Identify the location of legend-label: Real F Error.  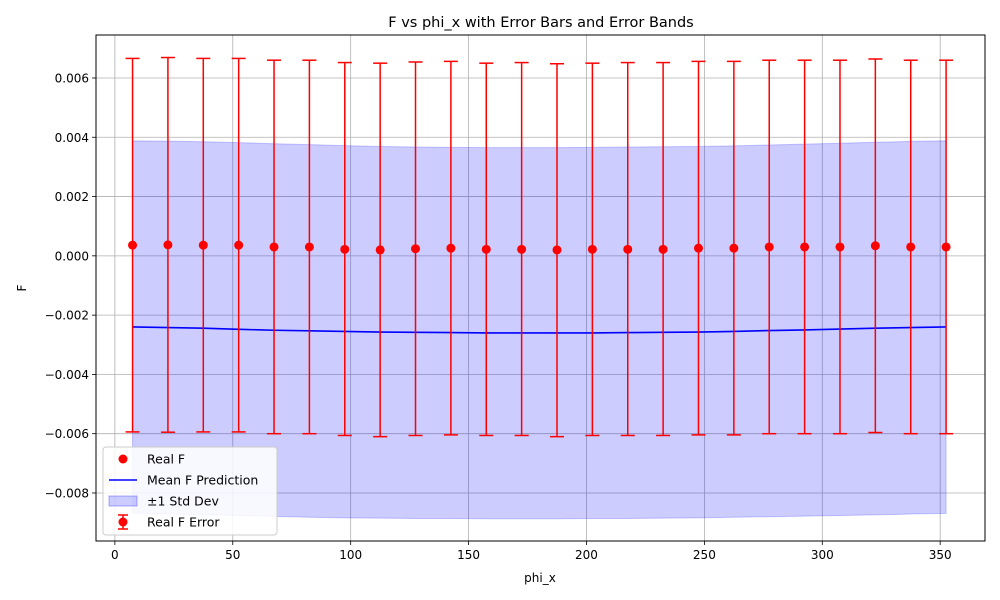
(183, 522).